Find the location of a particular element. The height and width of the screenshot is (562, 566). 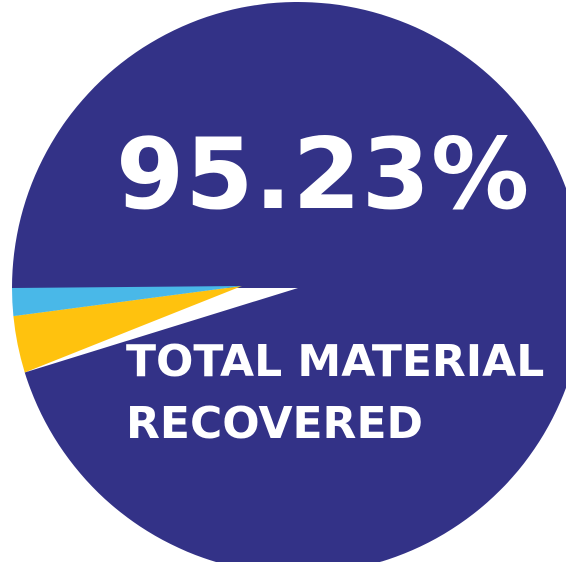

headline-percentage: 95.23% is located at coordinates (323, 175).